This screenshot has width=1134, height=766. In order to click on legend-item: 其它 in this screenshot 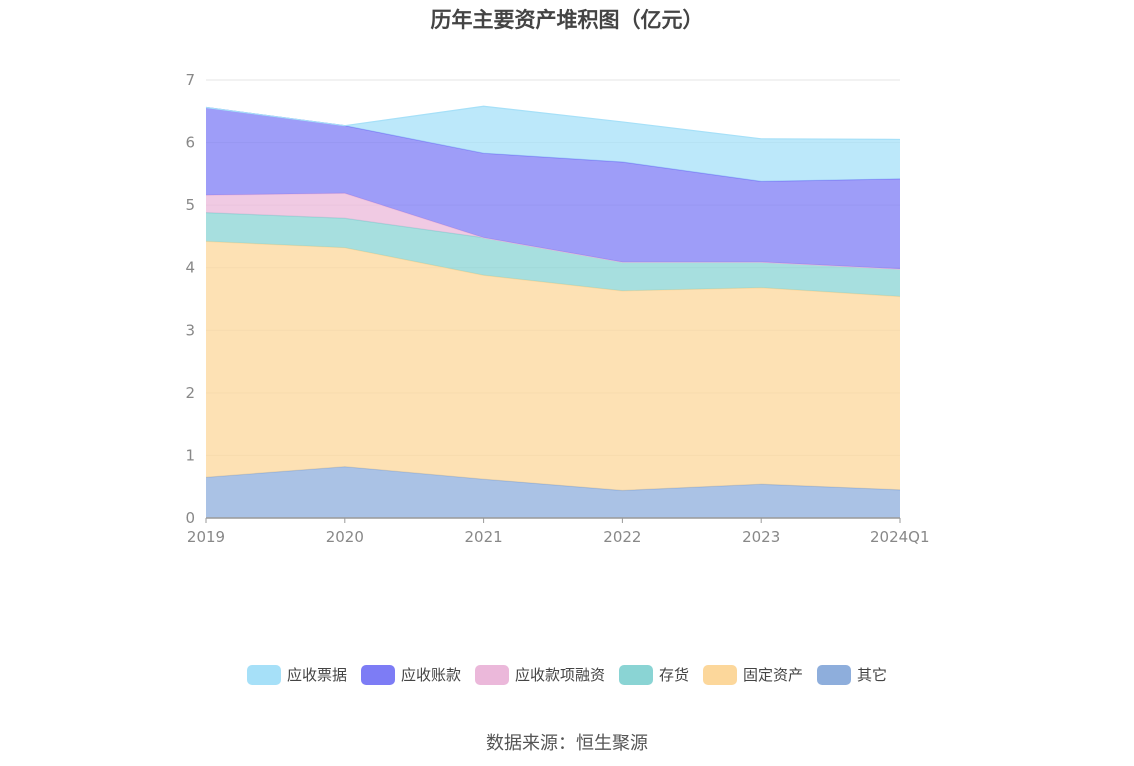, I will do `click(852, 674)`.